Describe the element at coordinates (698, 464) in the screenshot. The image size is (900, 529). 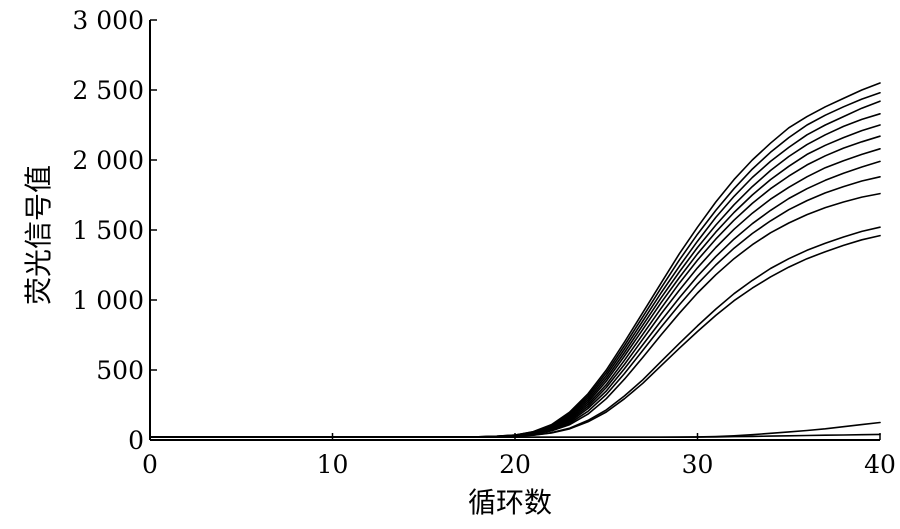
I see `x-tick-label: 30` at that location.